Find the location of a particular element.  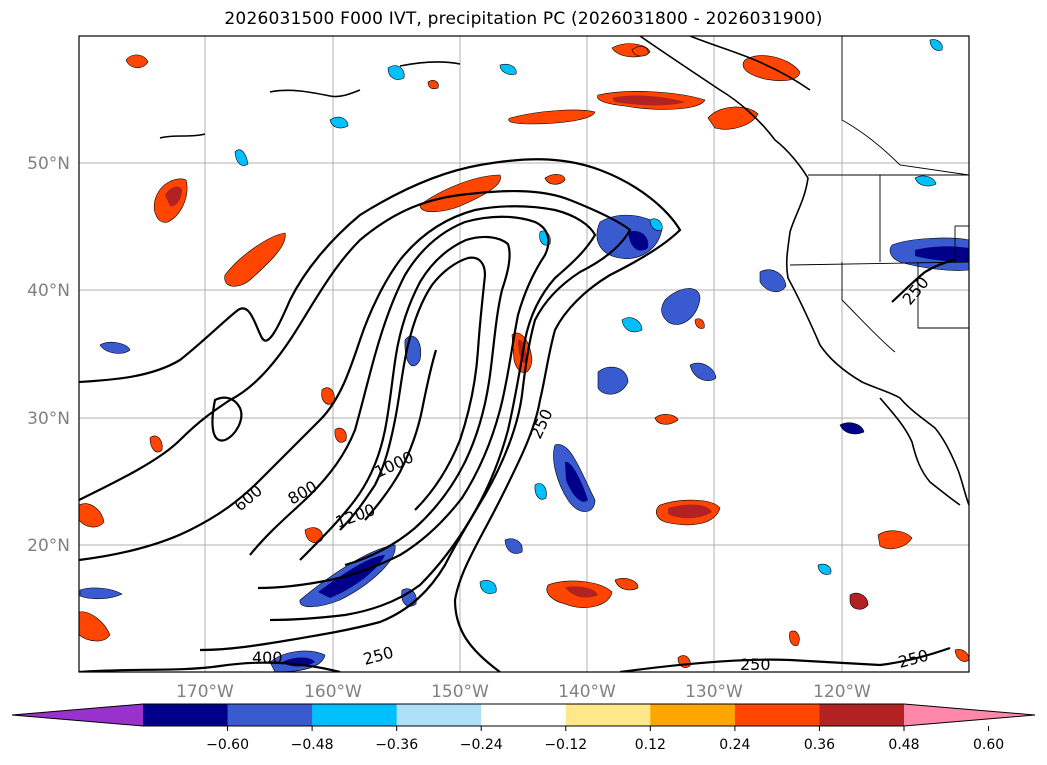

colorbar-tick-label: 0.12 is located at coordinates (650, 745).